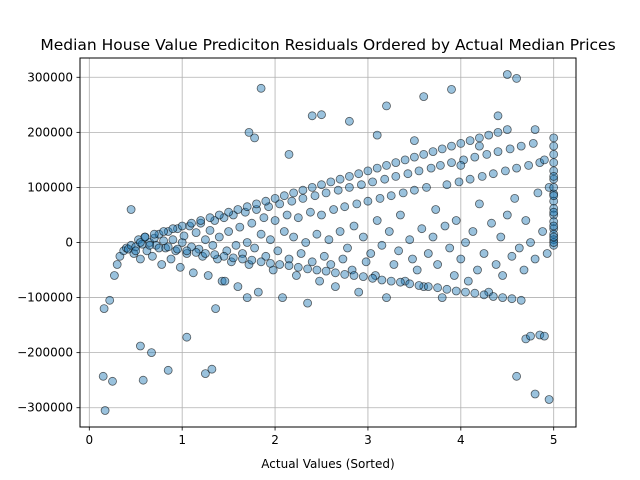  What do you see at coordinates (89, 440) in the screenshot?
I see `x-tick-label: 0` at bounding box center [89, 440].